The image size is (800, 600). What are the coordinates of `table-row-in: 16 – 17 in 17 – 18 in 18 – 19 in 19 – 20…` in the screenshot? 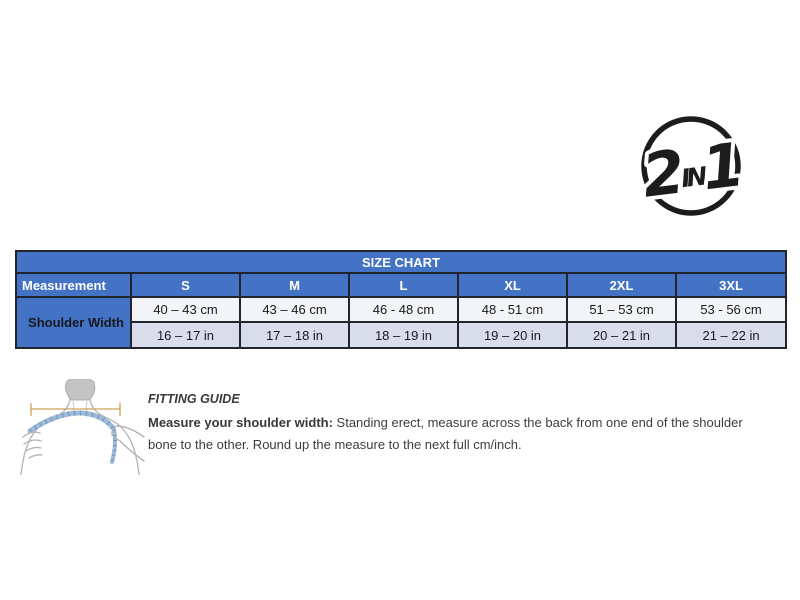 It's located at (402, 335).